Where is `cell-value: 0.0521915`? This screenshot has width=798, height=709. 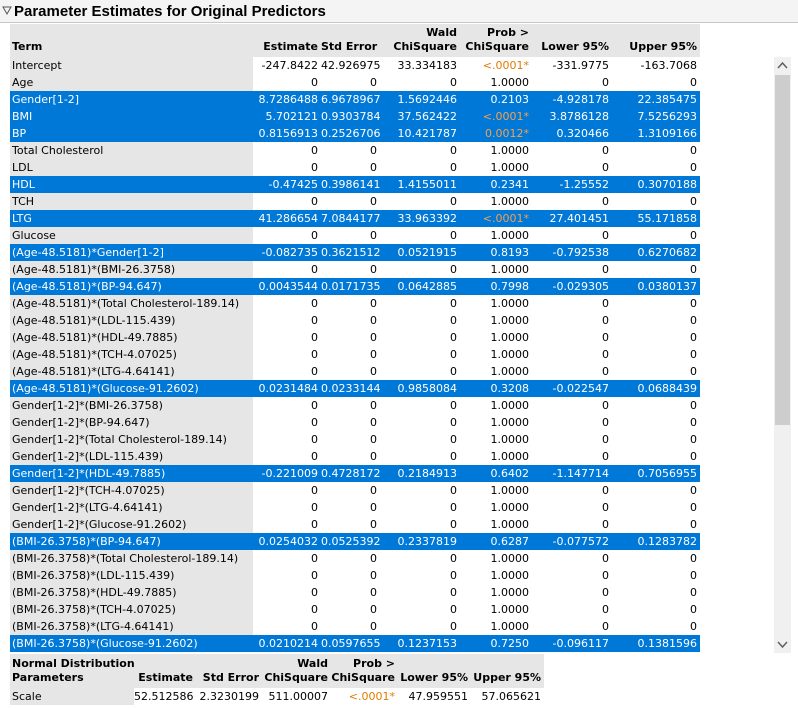 cell-value: 0.0521915 is located at coordinates (427, 252).